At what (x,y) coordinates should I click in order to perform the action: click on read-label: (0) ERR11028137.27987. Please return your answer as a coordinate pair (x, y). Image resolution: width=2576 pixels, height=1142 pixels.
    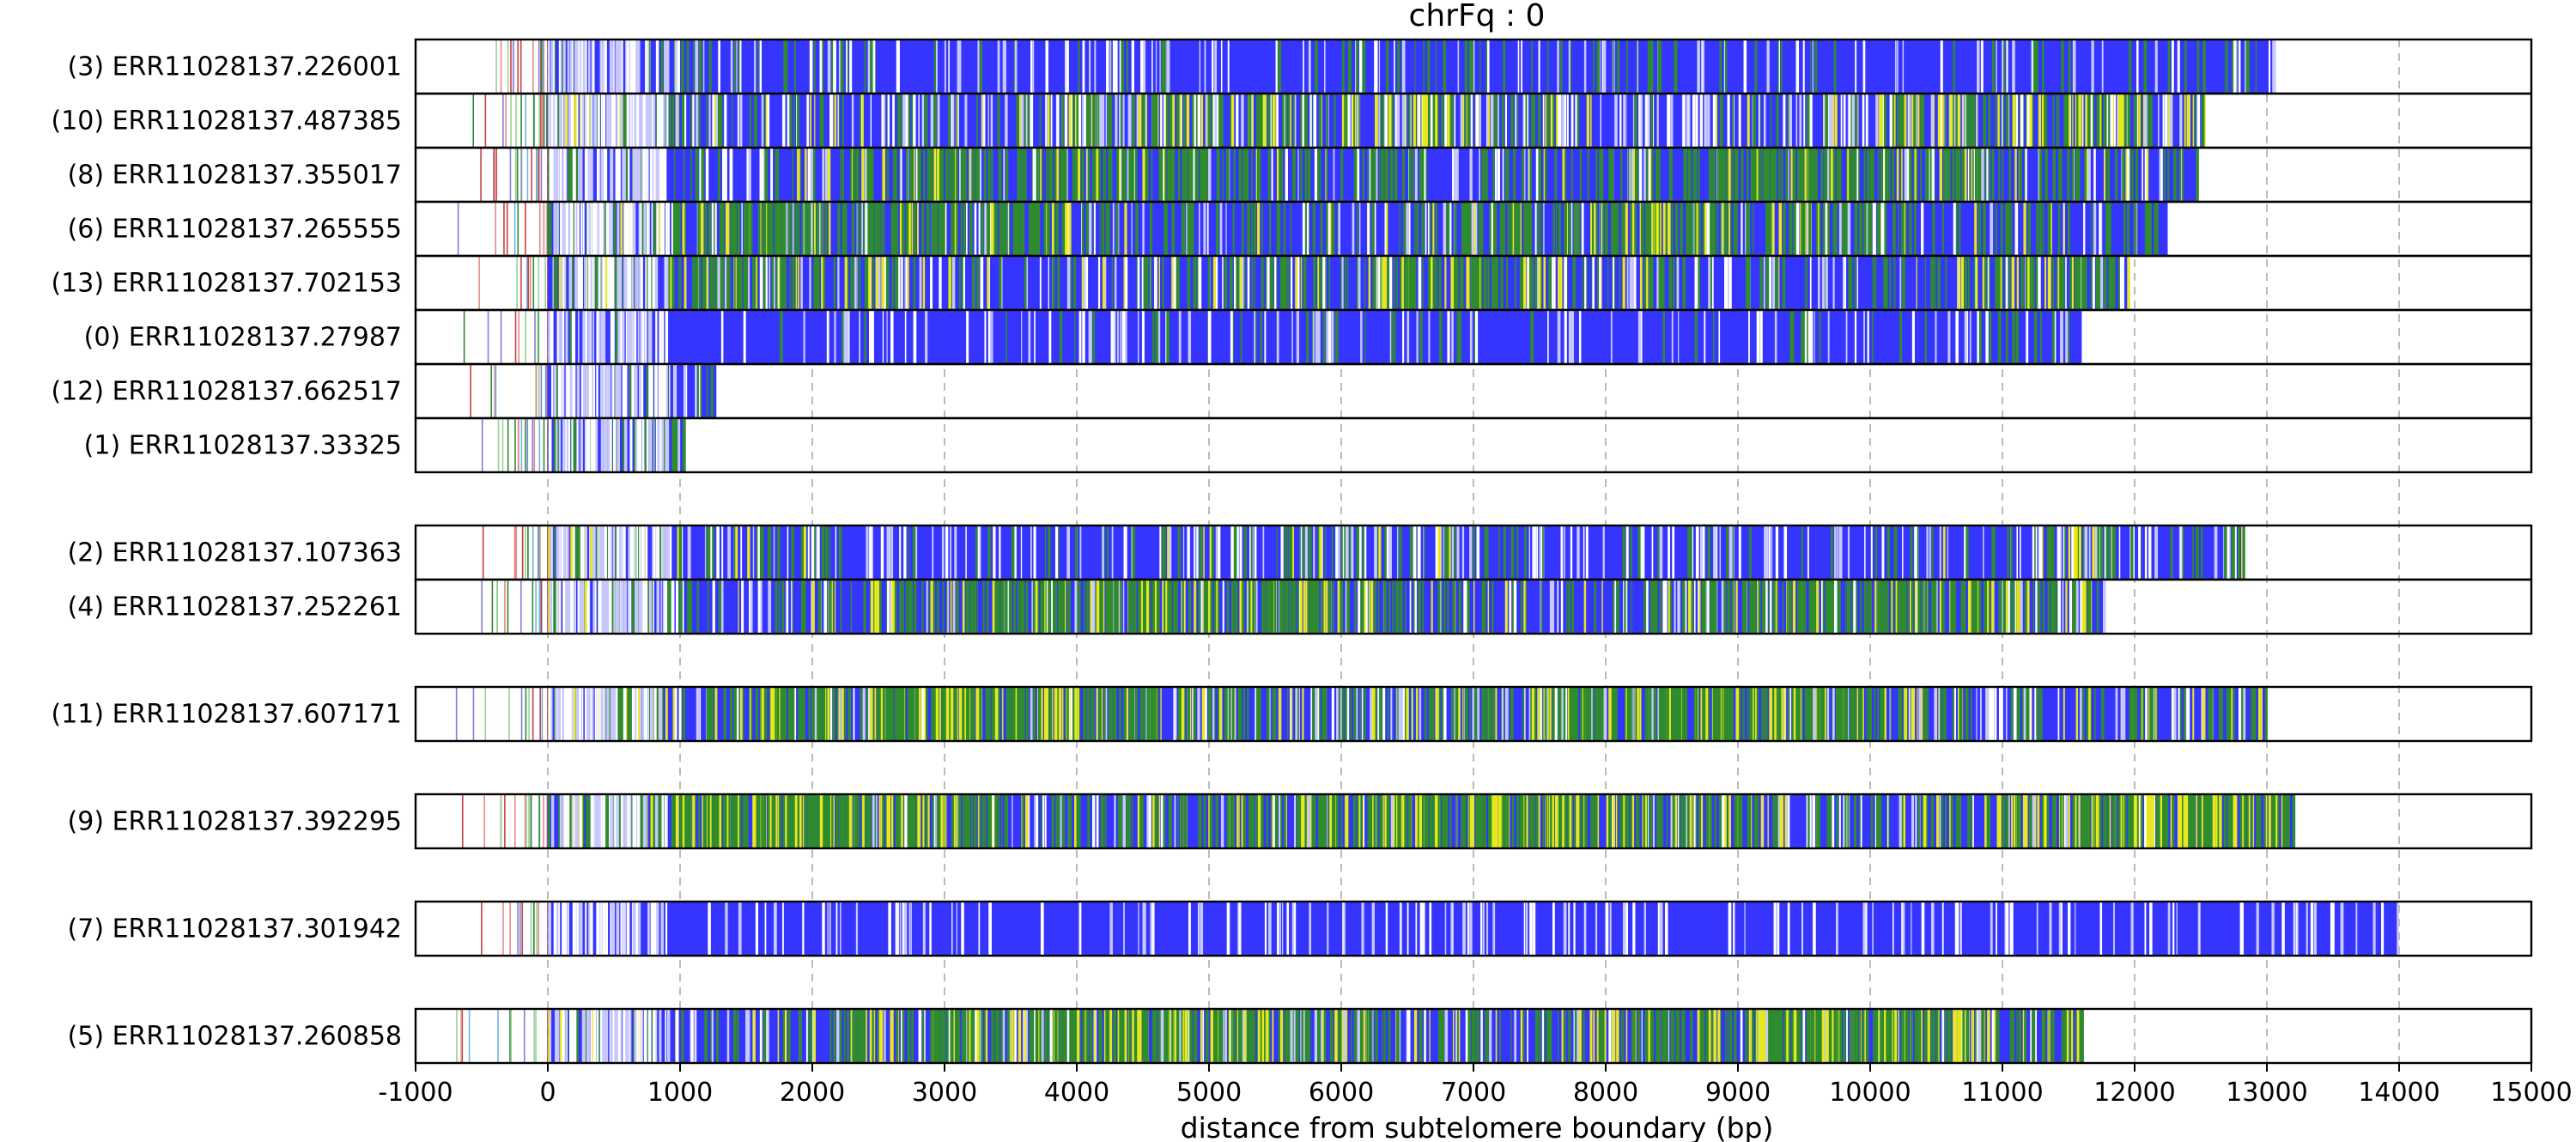
    Looking at the image, I should click on (243, 338).